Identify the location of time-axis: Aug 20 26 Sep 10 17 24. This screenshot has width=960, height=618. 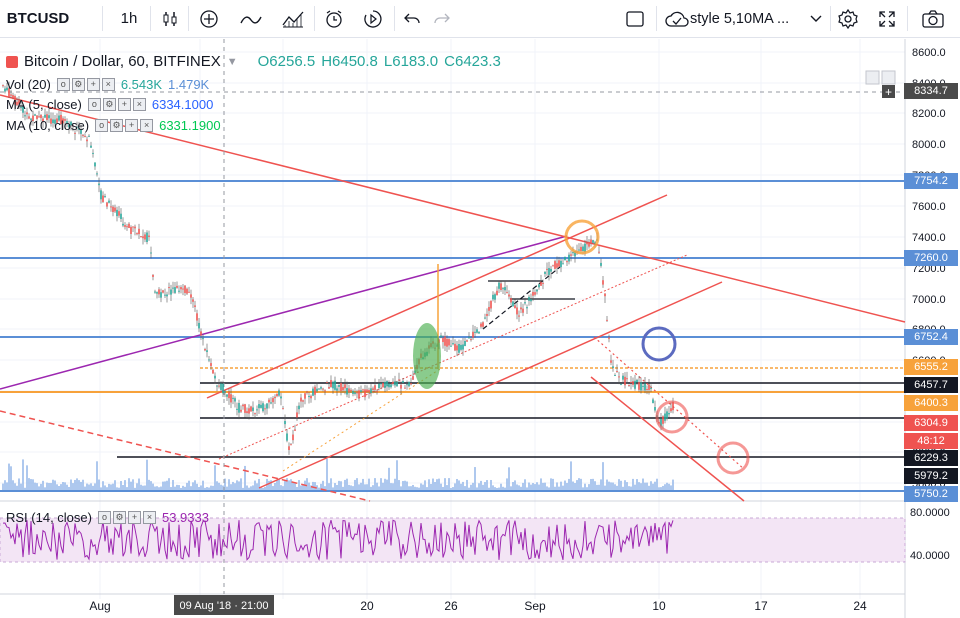
(478, 606).